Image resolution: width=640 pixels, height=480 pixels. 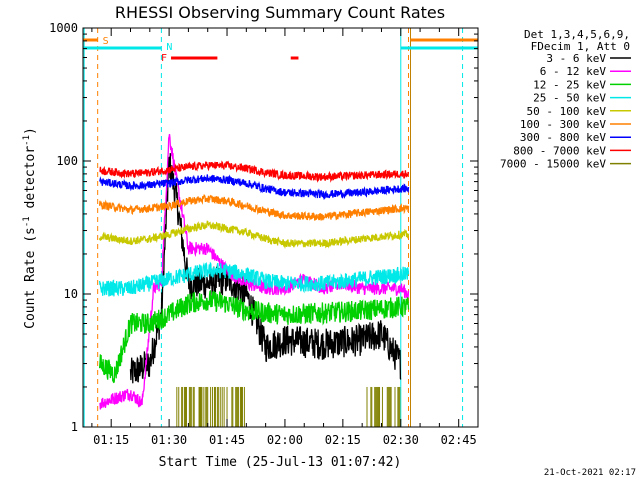 What do you see at coordinates (580, 46) in the screenshot?
I see `legend-header-2: FDecim 1, Att 0` at bounding box center [580, 46].